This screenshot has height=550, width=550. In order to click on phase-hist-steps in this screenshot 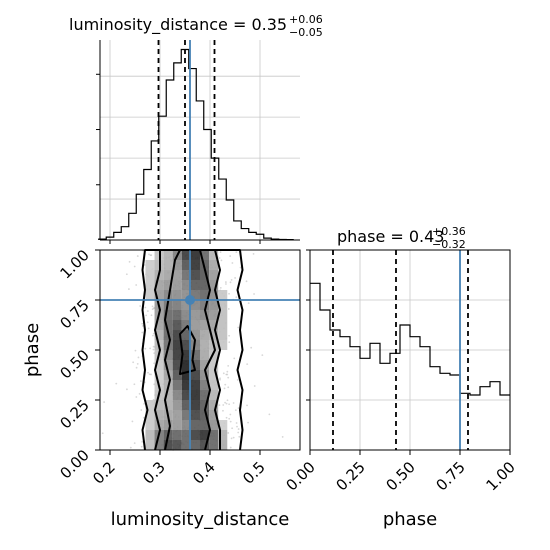, I will do `click(410, 339)`.